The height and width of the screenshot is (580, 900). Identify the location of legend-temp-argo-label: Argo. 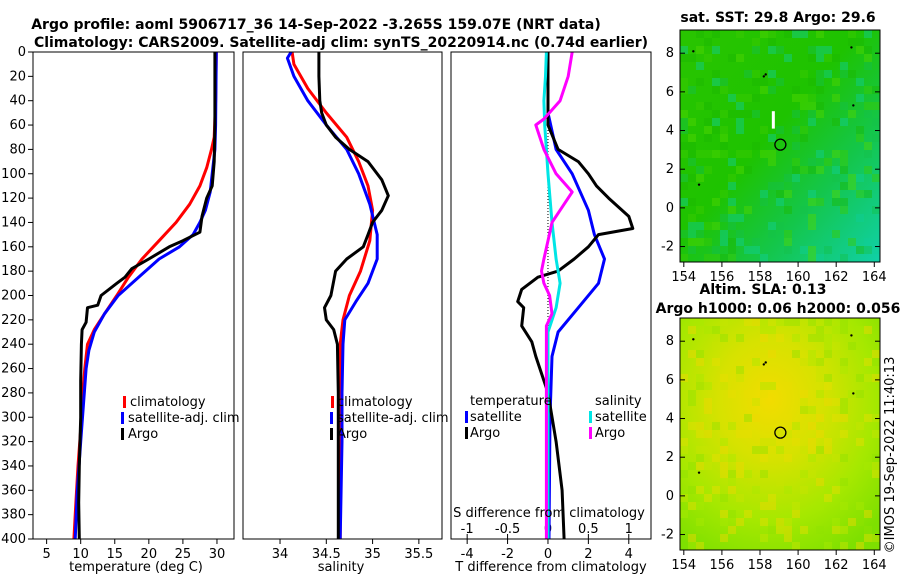
(485, 433).